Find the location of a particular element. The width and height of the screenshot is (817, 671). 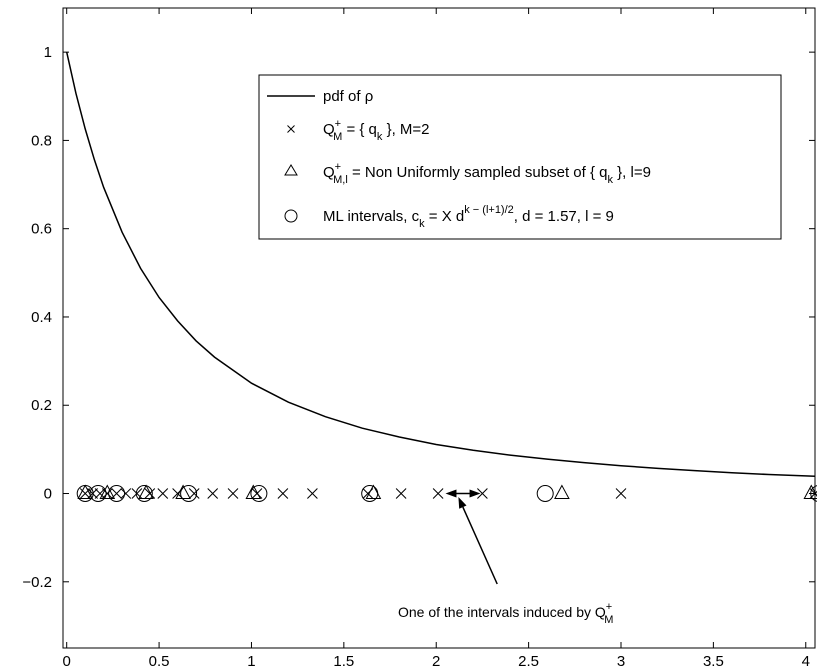

x-tick-label: 1 is located at coordinates (251, 661).